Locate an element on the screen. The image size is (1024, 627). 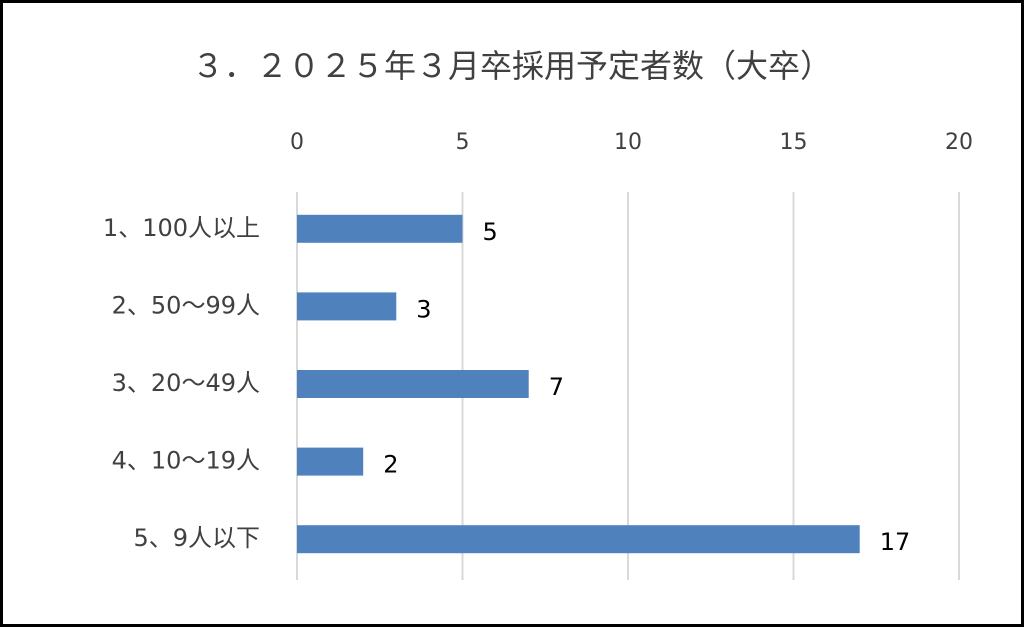
y-tick-label: 1、100人以上 is located at coordinates (181, 228).